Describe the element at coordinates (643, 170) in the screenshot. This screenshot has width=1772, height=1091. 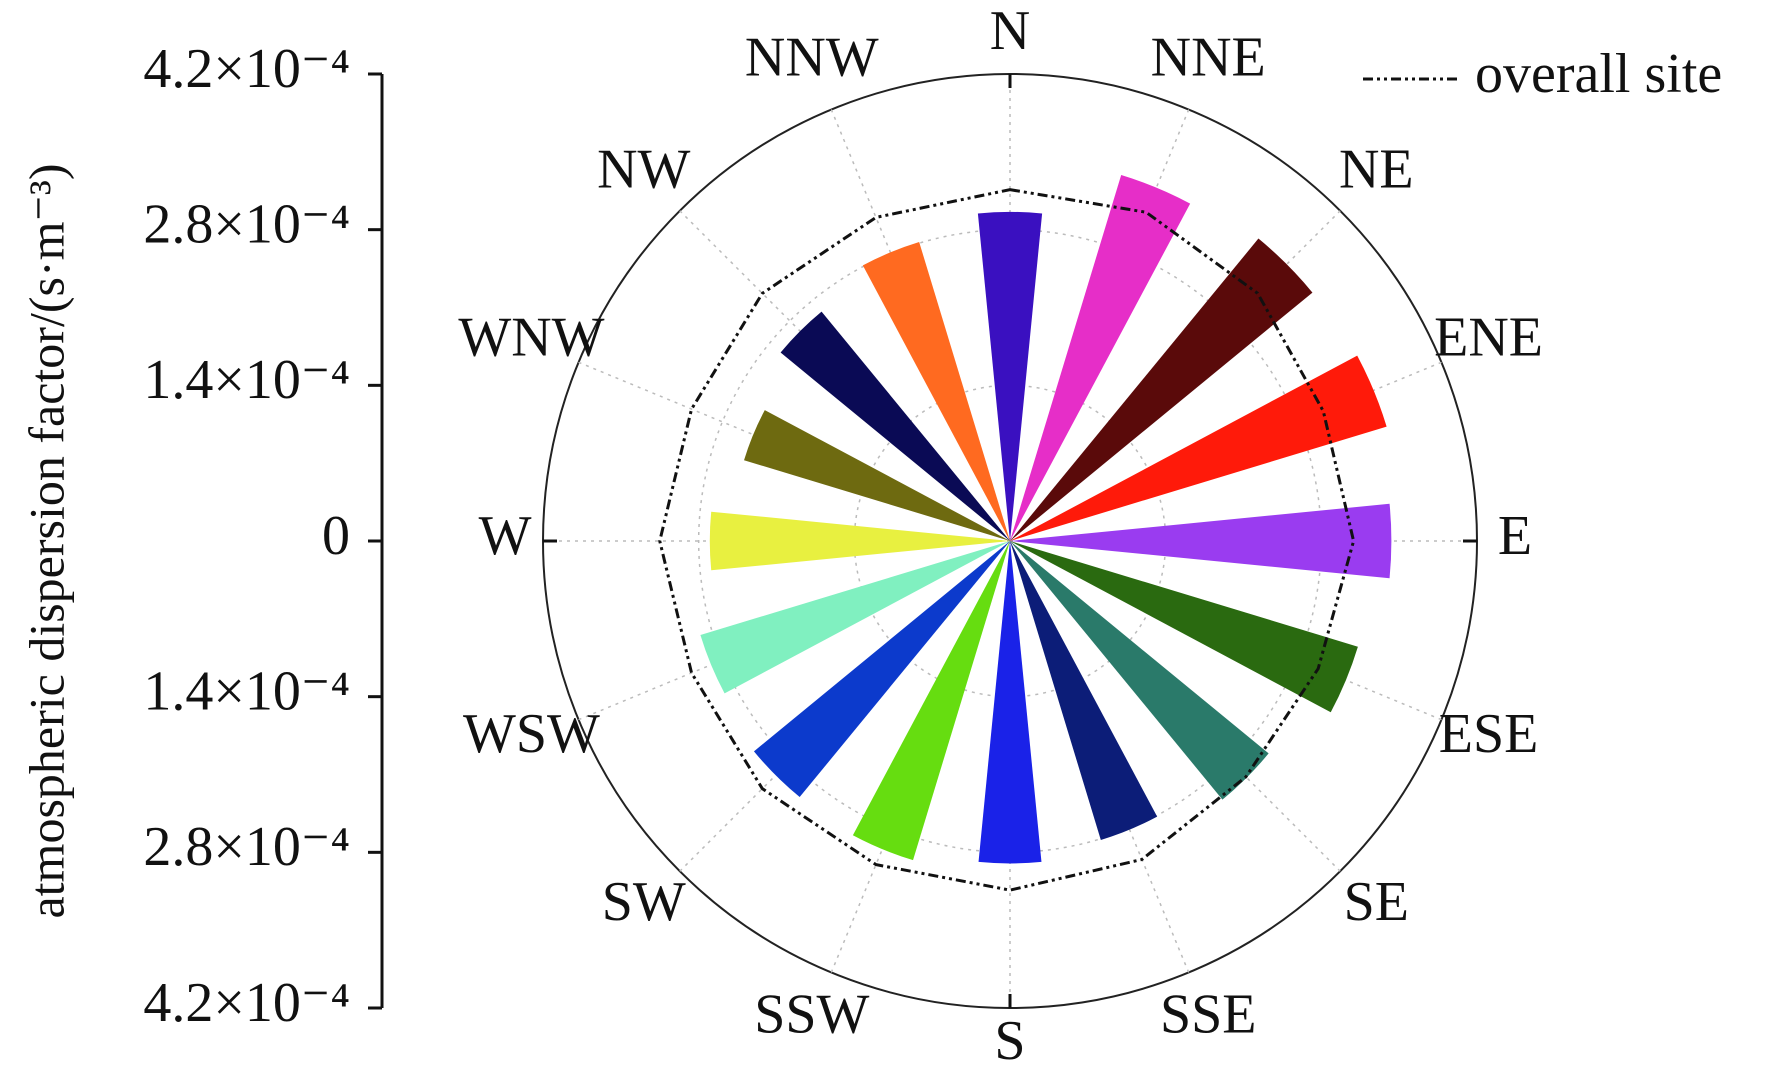
I see `direction-label: NW` at that location.